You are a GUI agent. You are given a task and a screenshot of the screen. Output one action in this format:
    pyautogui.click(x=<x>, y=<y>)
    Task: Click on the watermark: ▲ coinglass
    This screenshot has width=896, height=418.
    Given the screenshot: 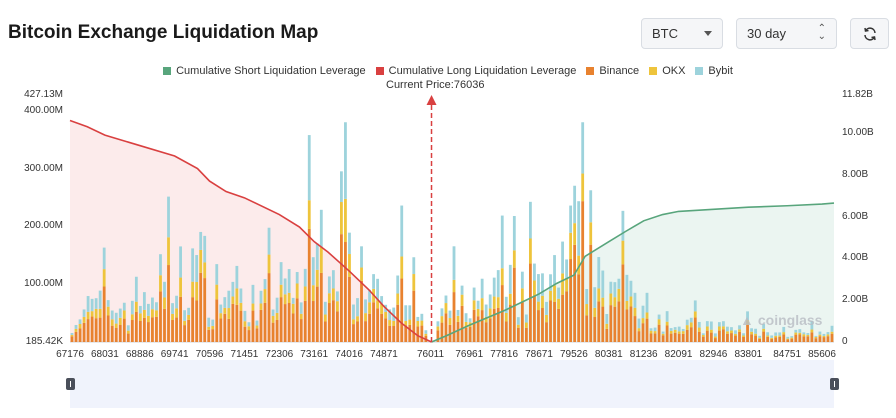 What is the action you would take?
    pyautogui.click(x=781, y=320)
    